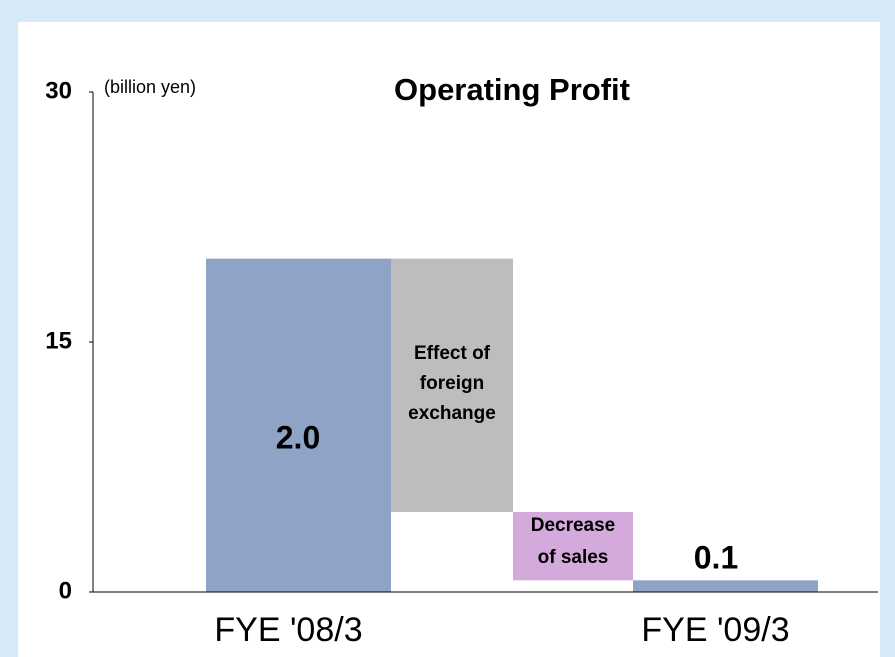  I want to click on step-label: of sales, so click(573, 557).